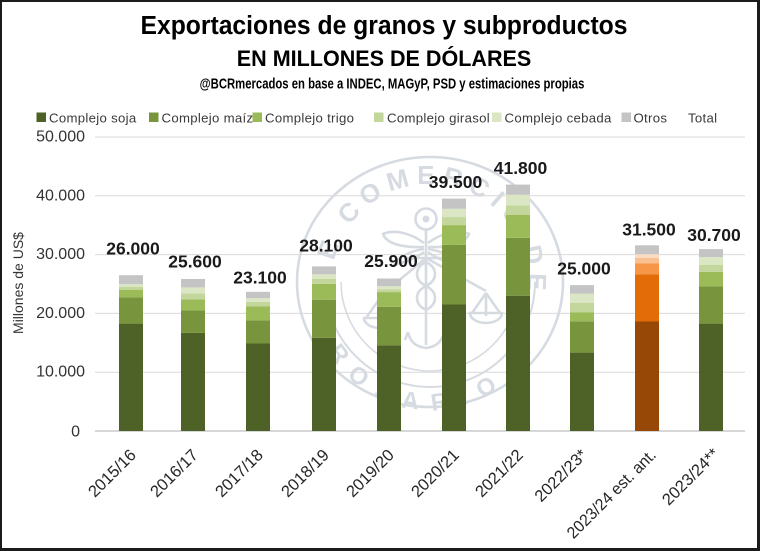  I want to click on svg-text: 25.900, so click(391, 261).